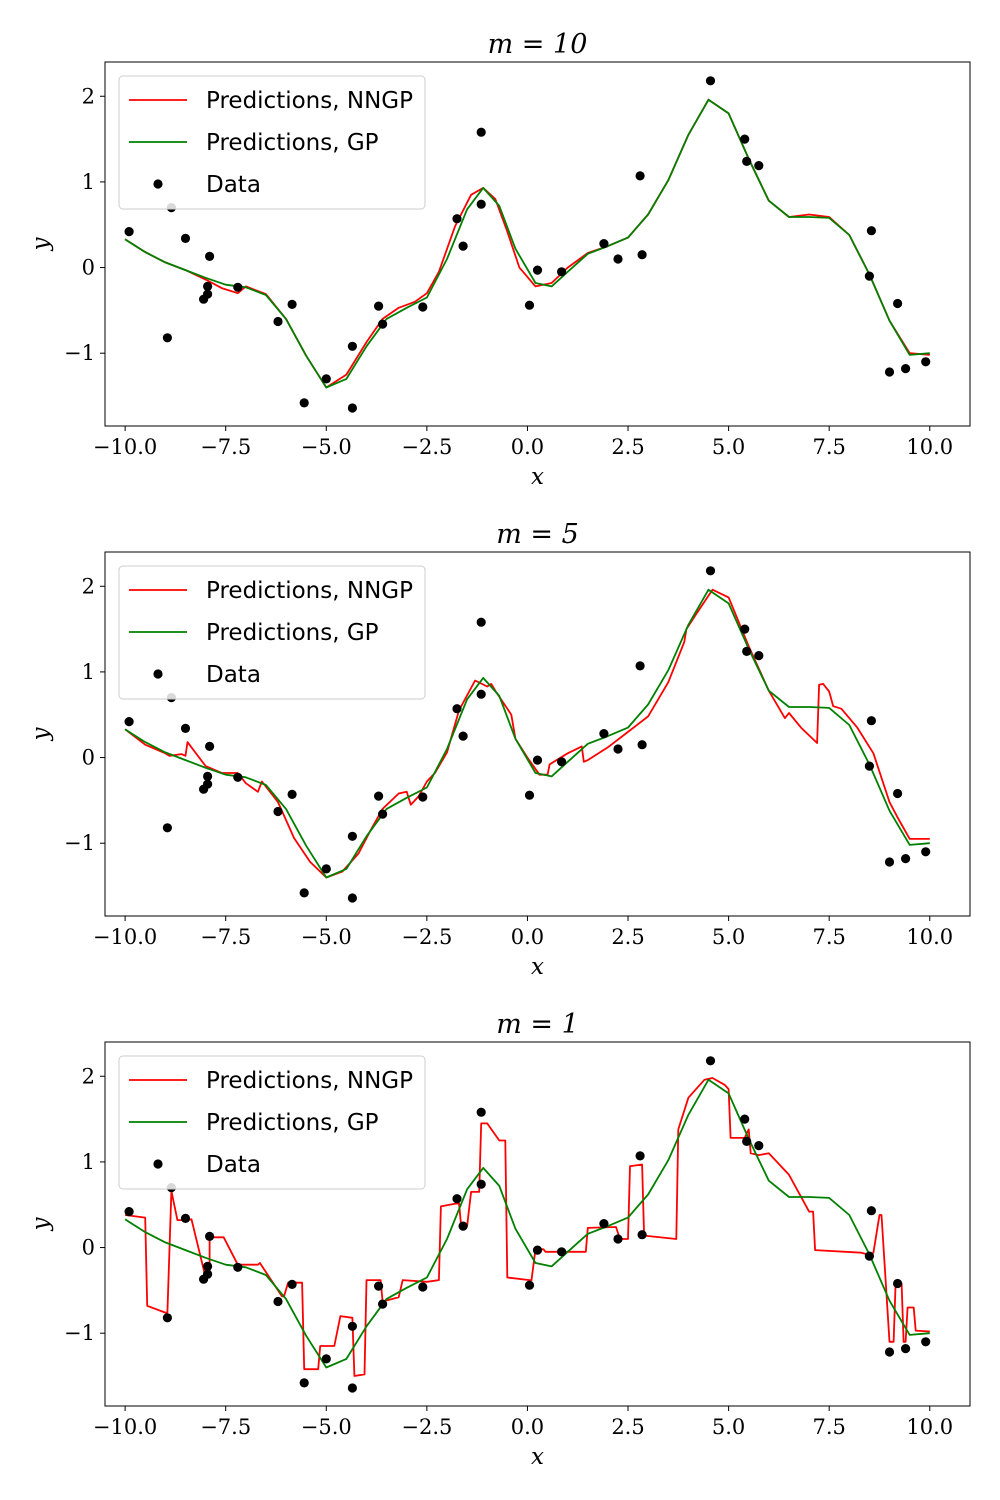 The height and width of the screenshot is (1500, 1000). Describe the element at coordinates (292, 1123) in the screenshot. I see `legend-gp-label: Predictions, GP` at that location.